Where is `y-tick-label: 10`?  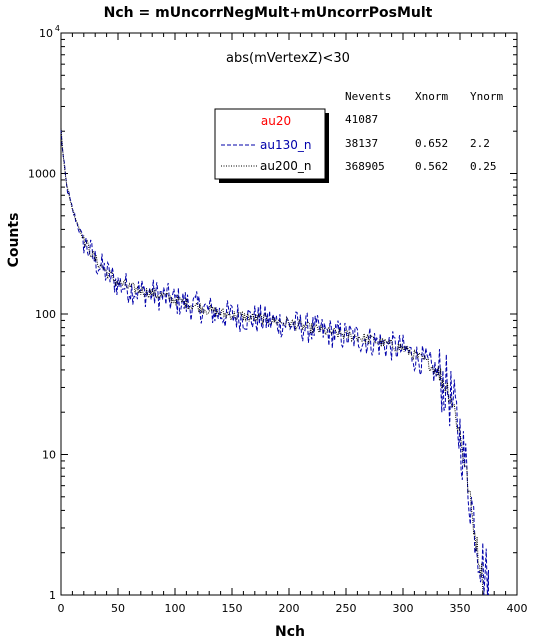 y-tick-label: 10 is located at coordinates (49, 455).